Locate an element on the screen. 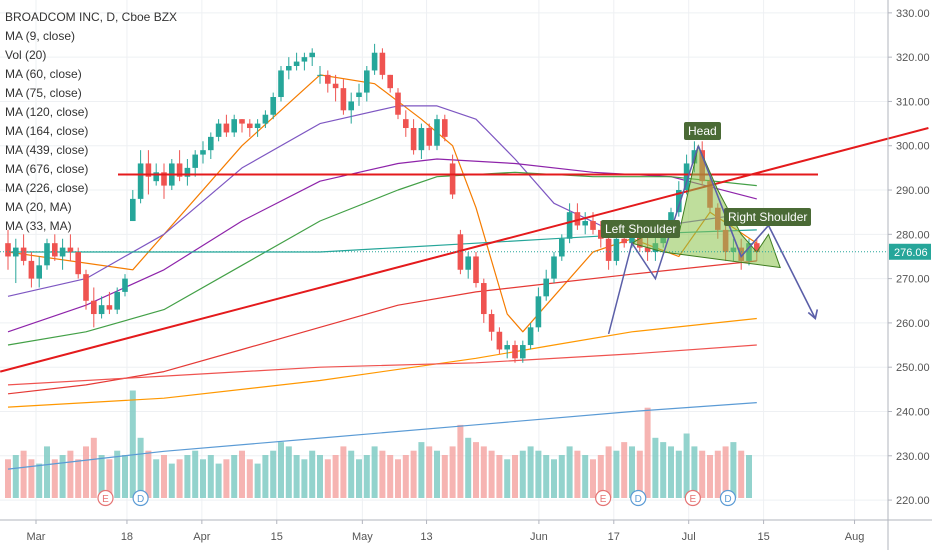 The width and height of the screenshot is (932, 555). earnings-marker is located at coordinates (692, 498).